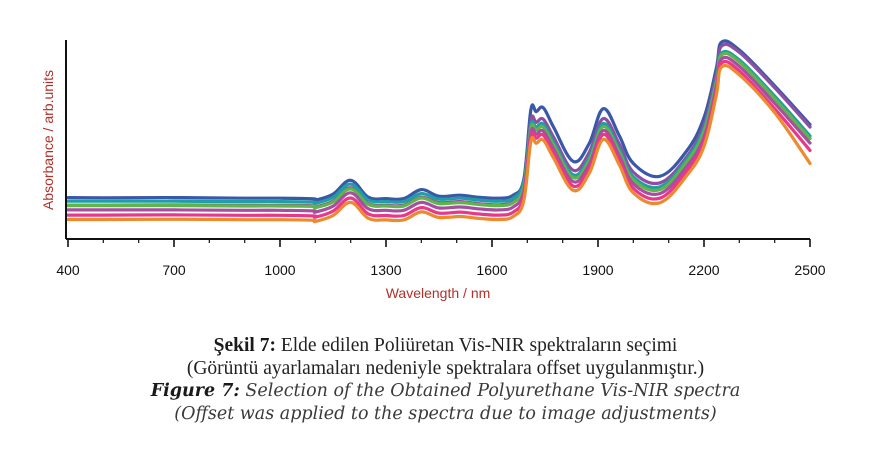 The height and width of the screenshot is (455, 891). I want to click on y-axis-title: Absorbance / arb.units, so click(48, 140).